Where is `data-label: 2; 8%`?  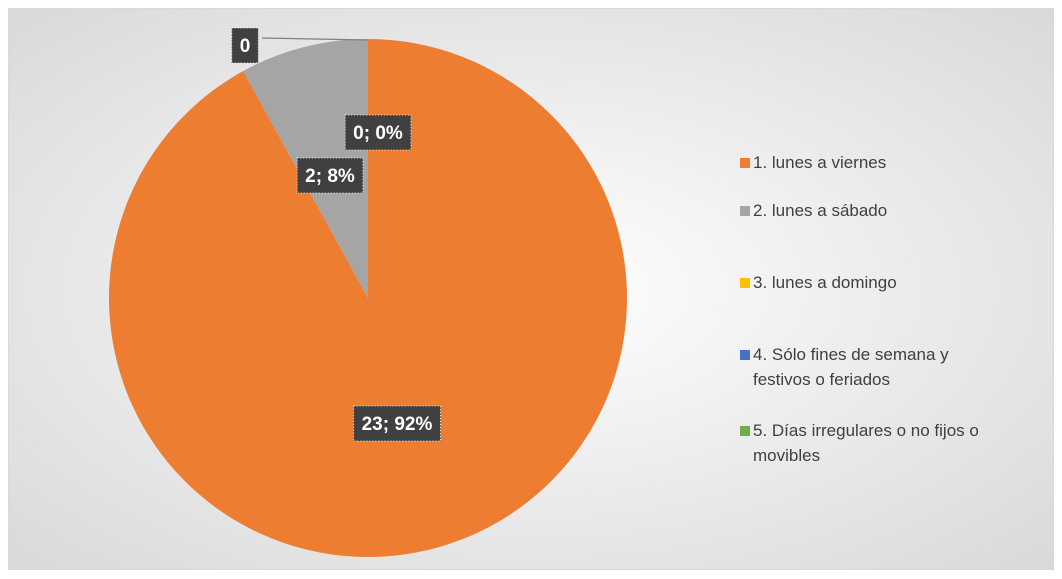 data-label: 2; 8% is located at coordinates (330, 176).